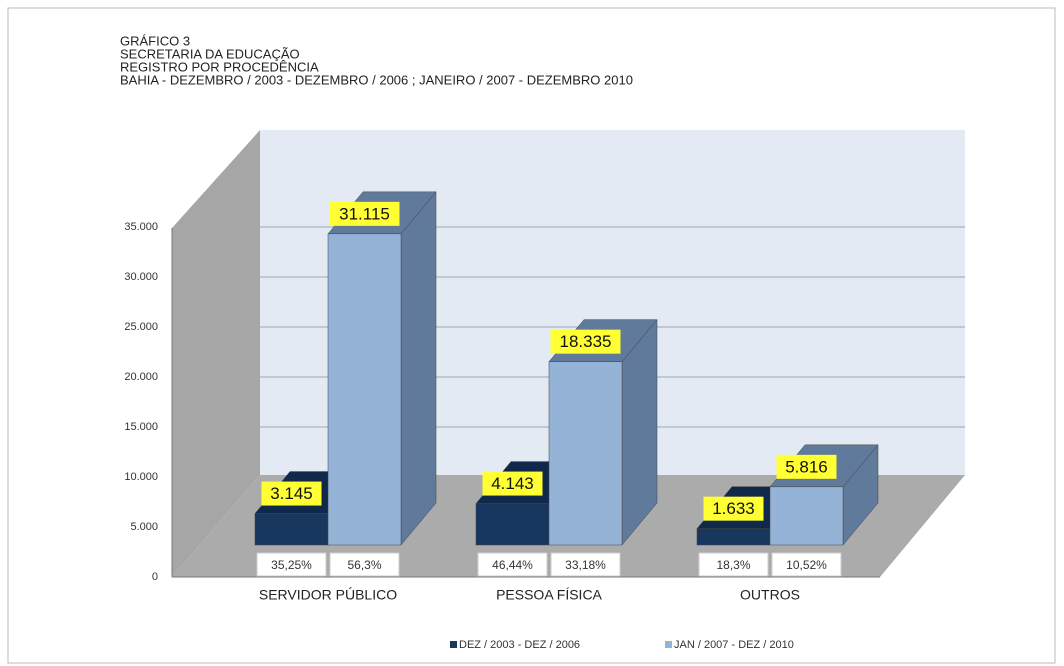 The image size is (1064, 666). I want to click on chart-title: SECRETARIA DA EDUCAÇÃO, so click(210, 53).